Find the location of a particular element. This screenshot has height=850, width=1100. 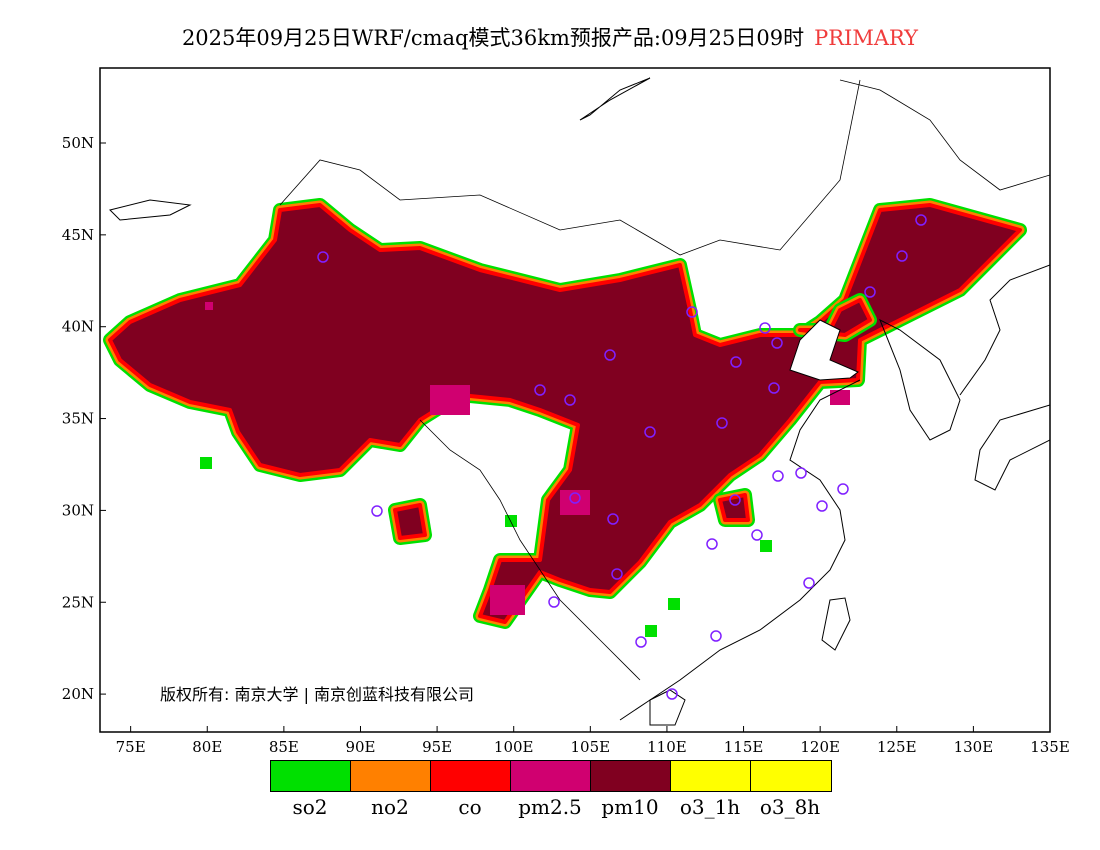

border-north is located at coordinates (570, 167).